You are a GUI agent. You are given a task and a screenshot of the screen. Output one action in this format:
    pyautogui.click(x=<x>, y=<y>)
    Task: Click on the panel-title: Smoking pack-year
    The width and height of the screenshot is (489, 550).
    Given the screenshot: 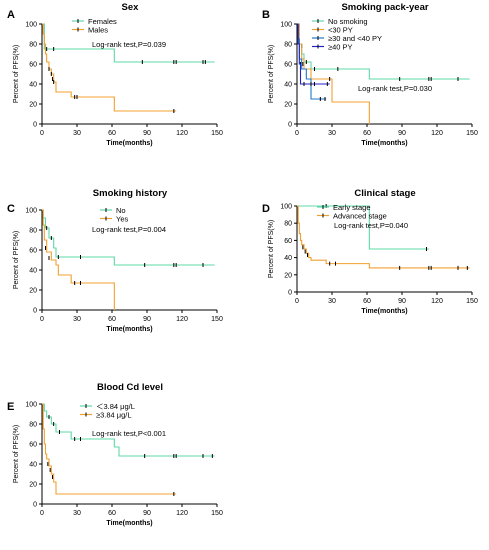 What is the action you would take?
    pyautogui.click(x=384, y=7)
    